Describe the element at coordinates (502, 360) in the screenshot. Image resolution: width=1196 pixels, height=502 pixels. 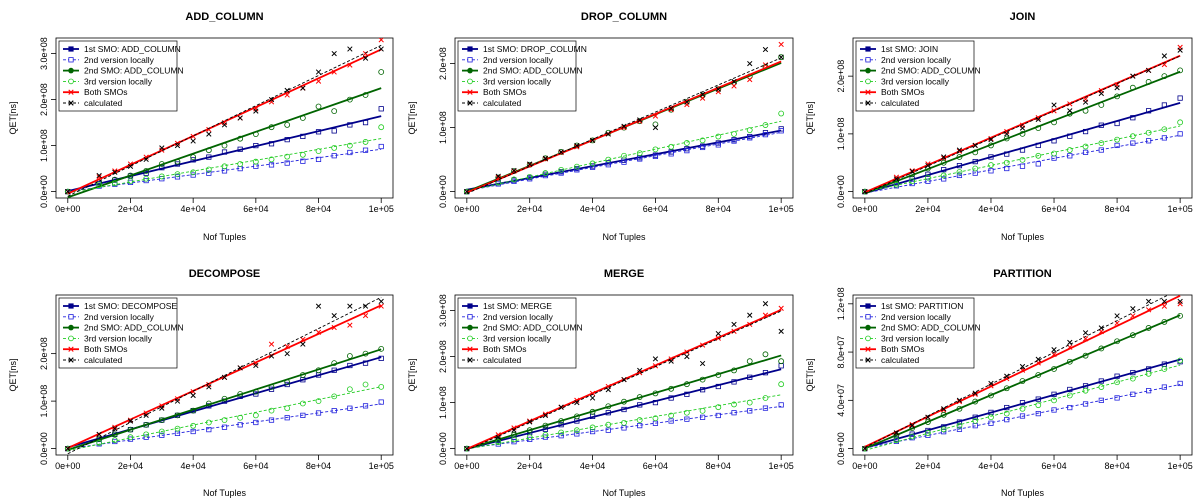
I see `legend-entry: calculated` at that location.